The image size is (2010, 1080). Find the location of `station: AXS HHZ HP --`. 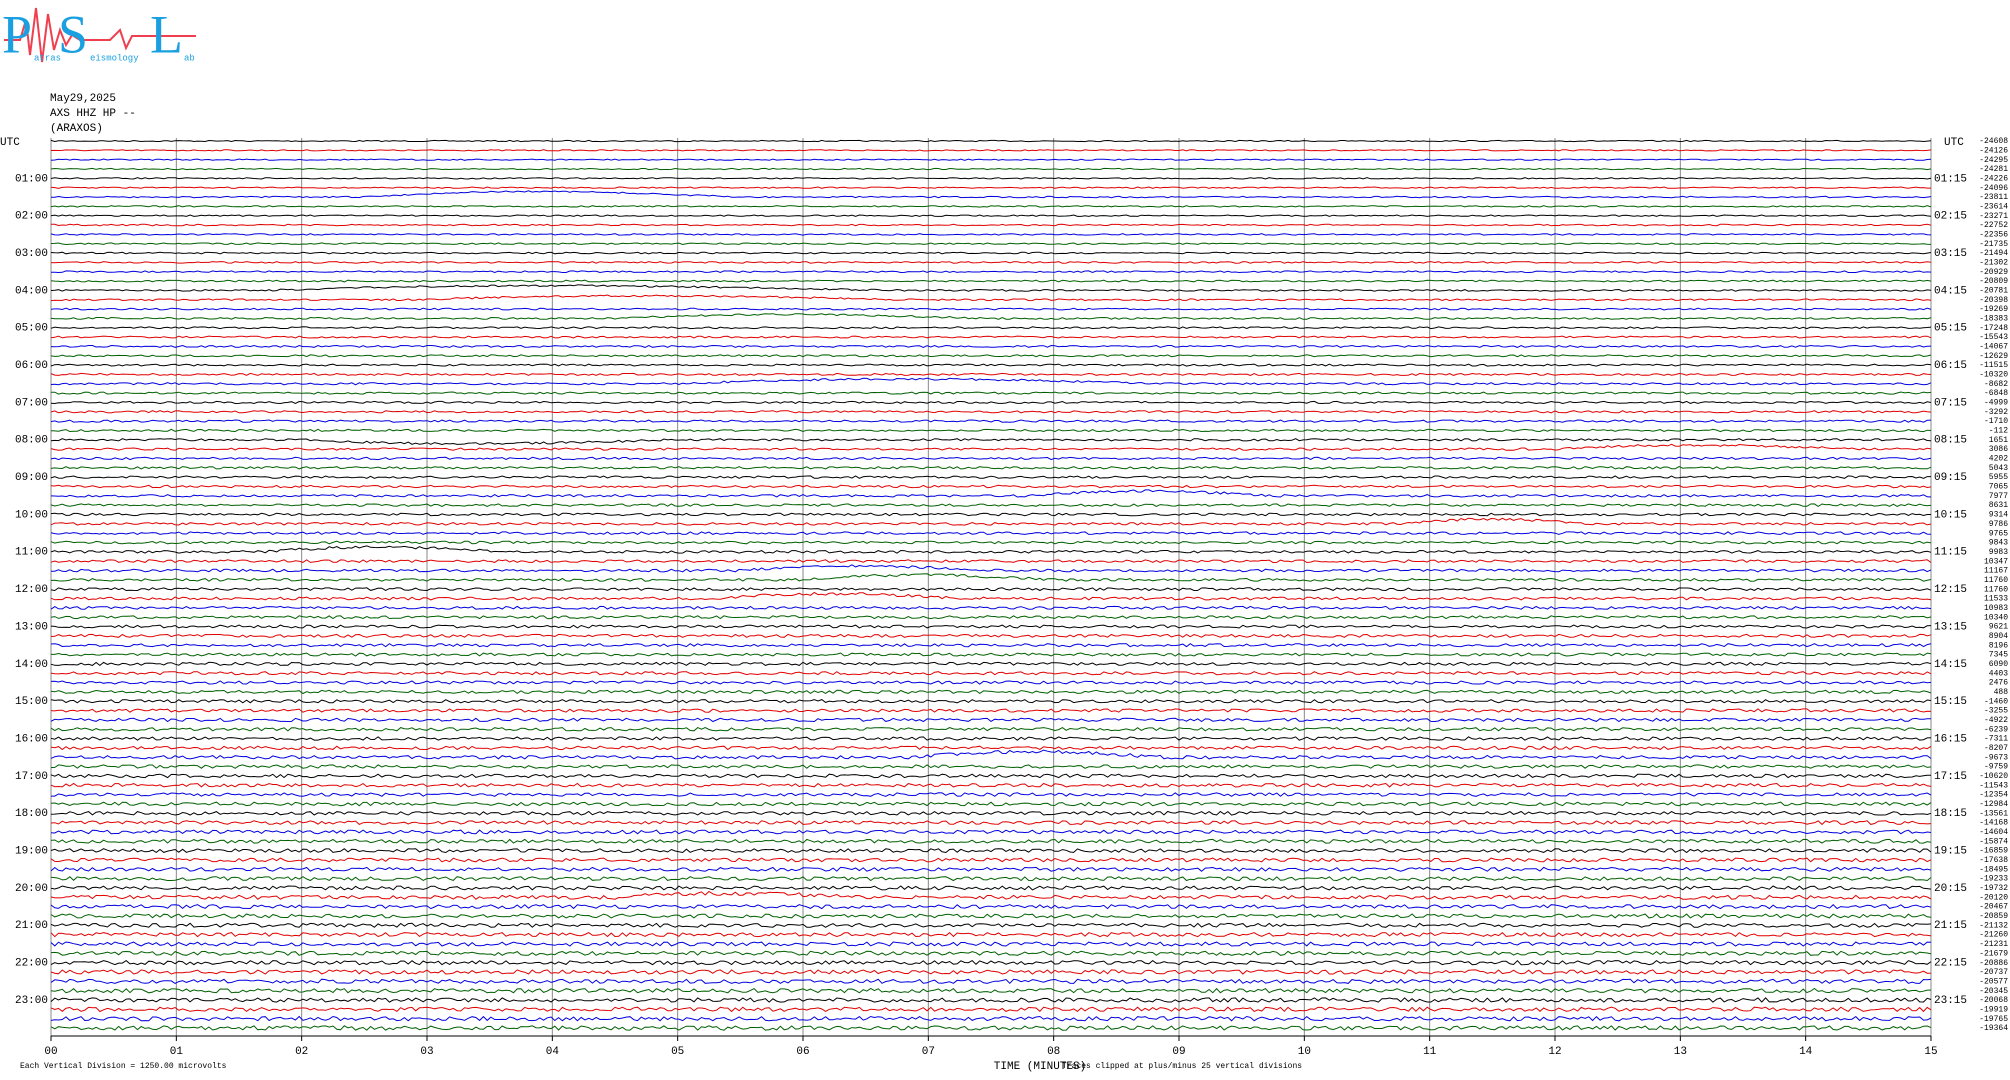

station: AXS HHZ HP -- is located at coordinates (93, 114).